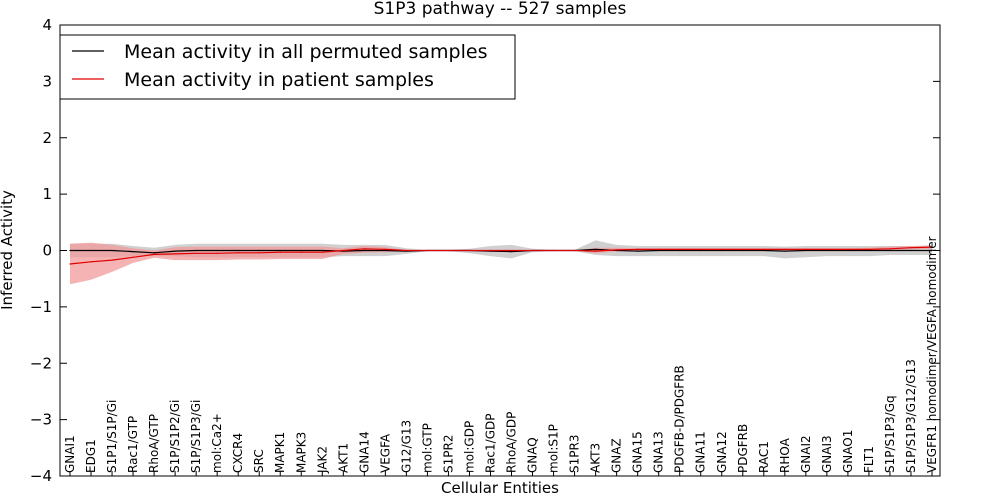  Describe the element at coordinates (41, 476) in the screenshot. I see `y-tick-label: −4` at that location.